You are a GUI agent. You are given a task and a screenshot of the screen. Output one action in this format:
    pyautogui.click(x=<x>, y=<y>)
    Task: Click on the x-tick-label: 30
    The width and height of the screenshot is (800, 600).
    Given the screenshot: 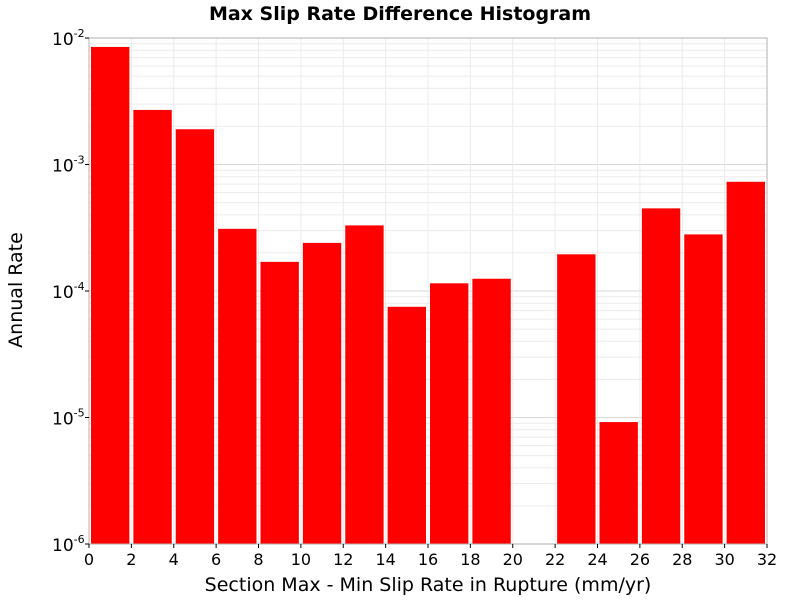 What is the action you would take?
    pyautogui.click(x=724, y=559)
    